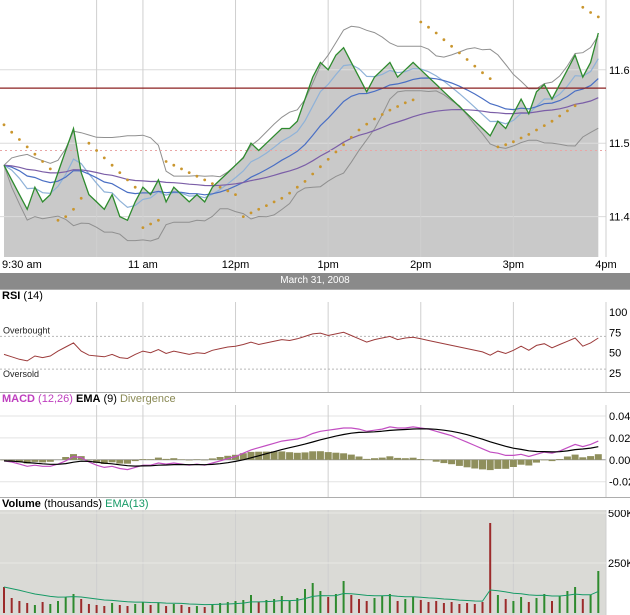 This screenshot has width=630, height=615. Describe the element at coordinates (619, 71) in the screenshot. I see `price-y-tick-label: 11.60` at that location.